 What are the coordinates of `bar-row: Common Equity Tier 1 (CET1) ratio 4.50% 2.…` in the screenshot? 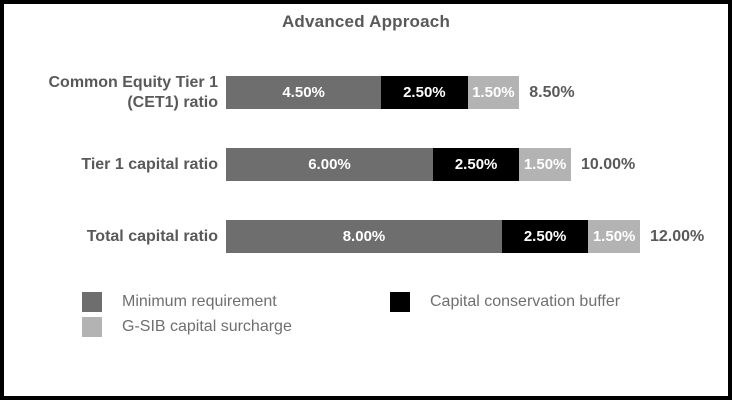 It's located at (366, 92).